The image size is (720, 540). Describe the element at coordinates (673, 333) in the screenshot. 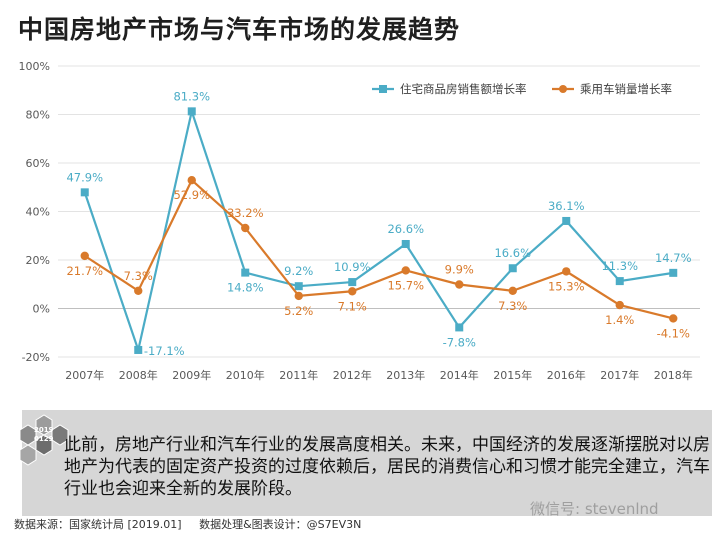

I see `data-label: -4.1%` at that location.